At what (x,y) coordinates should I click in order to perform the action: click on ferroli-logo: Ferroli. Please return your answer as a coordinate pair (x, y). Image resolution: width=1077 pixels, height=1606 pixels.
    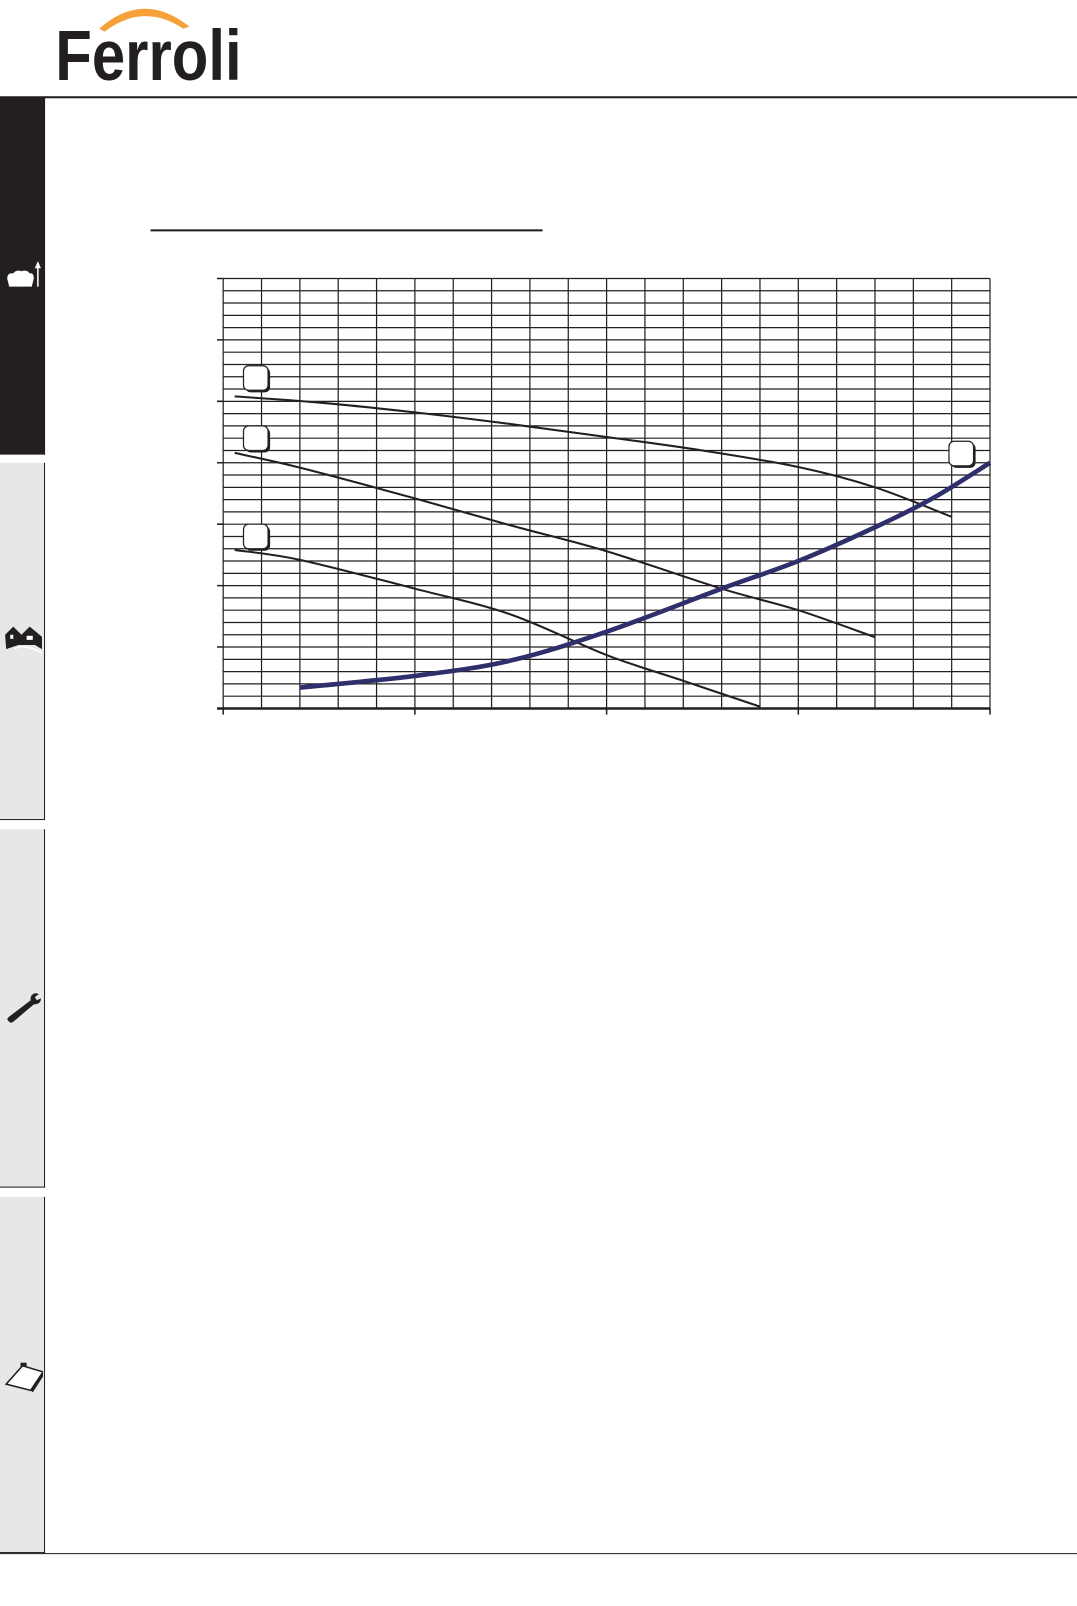
    Looking at the image, I should click on (148, 51).